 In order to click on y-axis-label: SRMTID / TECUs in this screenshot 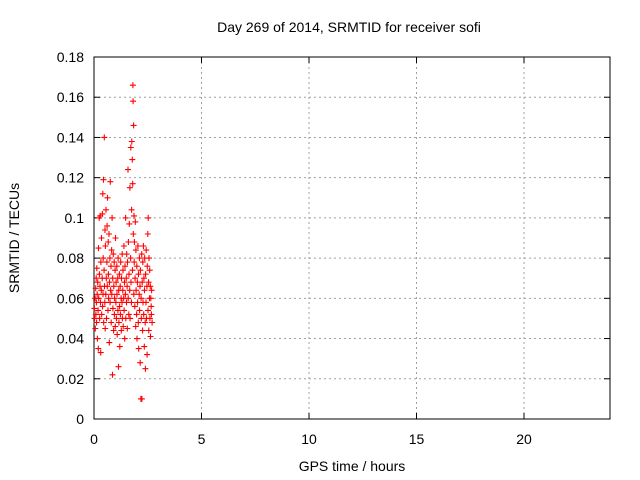, I will do `click(14, 238)`.